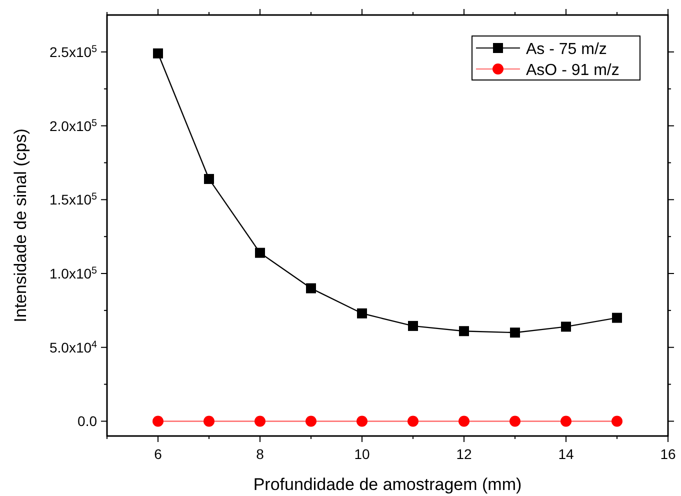 The height and width of the screenshot is (496, 681). What do you see at coordinates (158, 454) in the screenshot?
I see `x-tick-label: 6` at bounding box center [158, 454].